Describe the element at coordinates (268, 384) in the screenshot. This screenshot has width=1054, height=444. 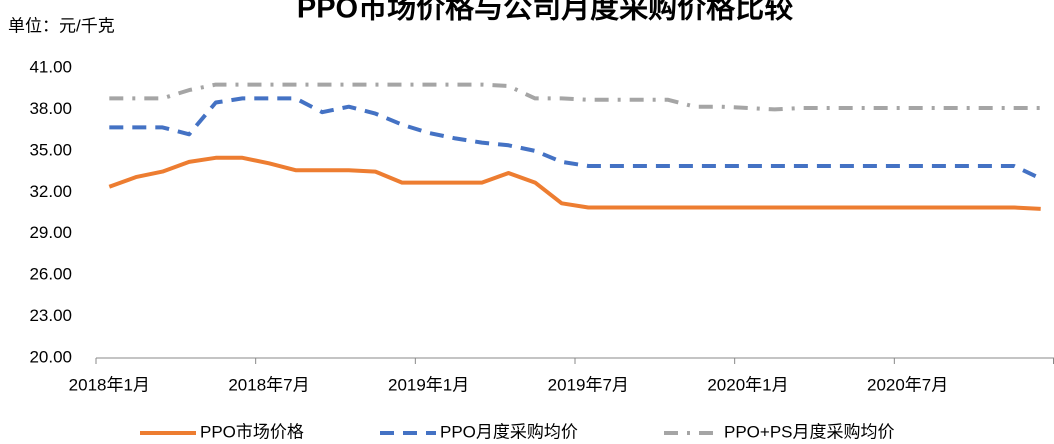
I see `x-tick-label: 2018年7月` at that location.